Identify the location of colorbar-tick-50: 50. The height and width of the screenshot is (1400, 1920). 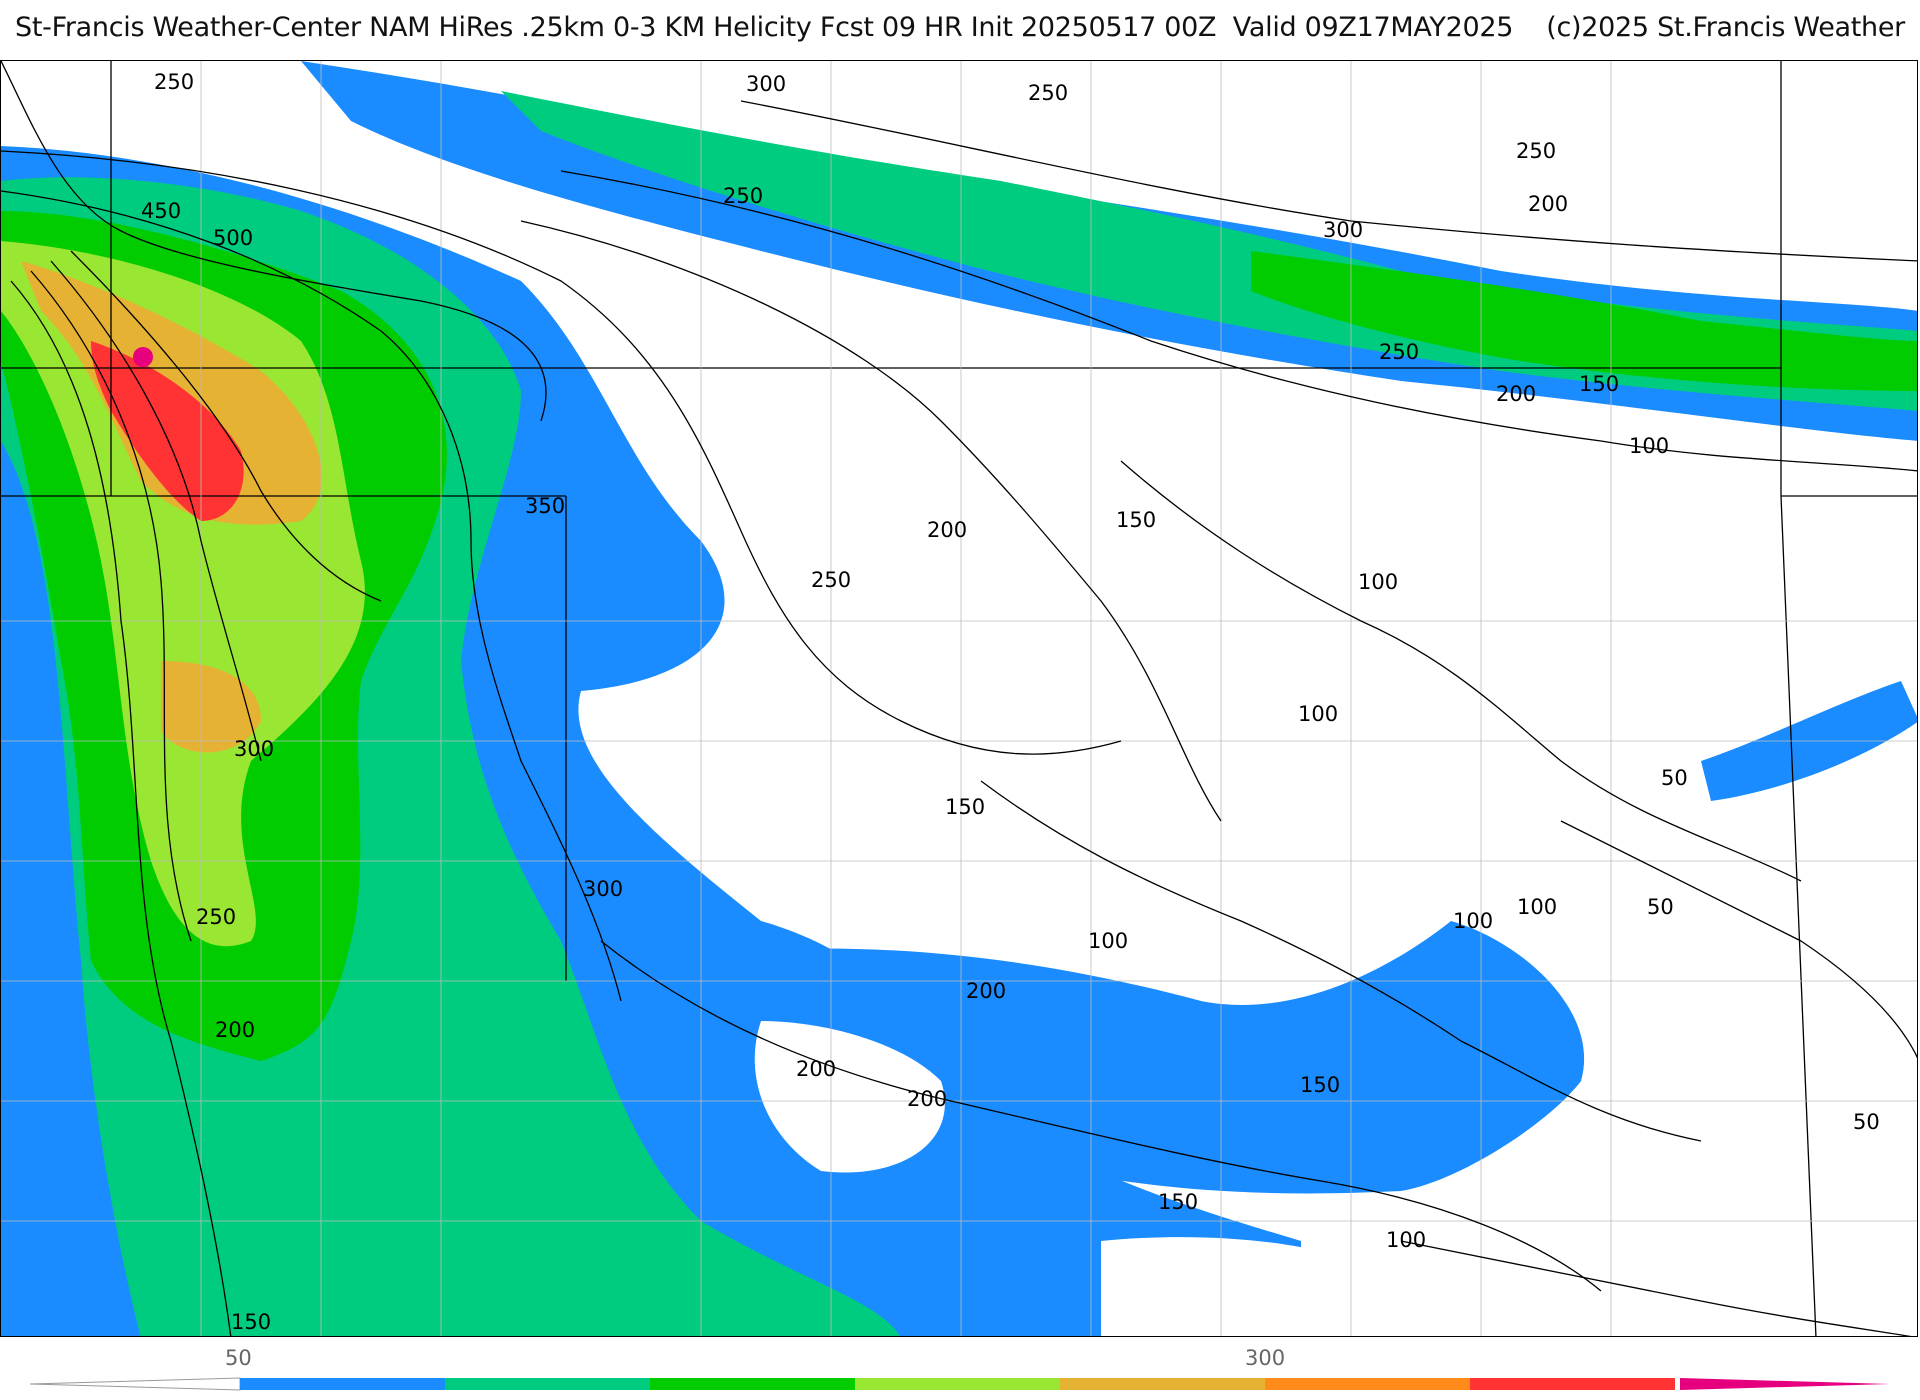
(238, 1358).